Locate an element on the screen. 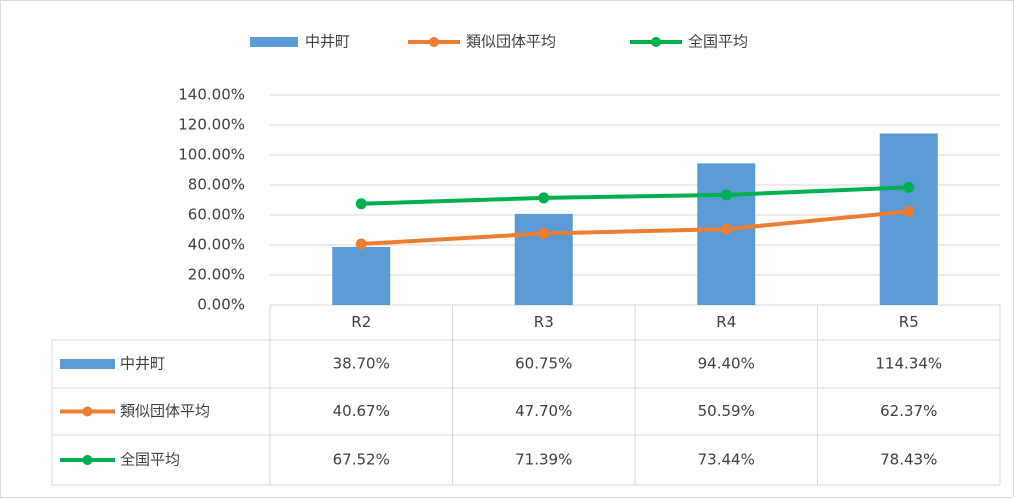 This screenshot has height=499, width=1015. legend-label: 中井町 is located at coordinates (327, 42).